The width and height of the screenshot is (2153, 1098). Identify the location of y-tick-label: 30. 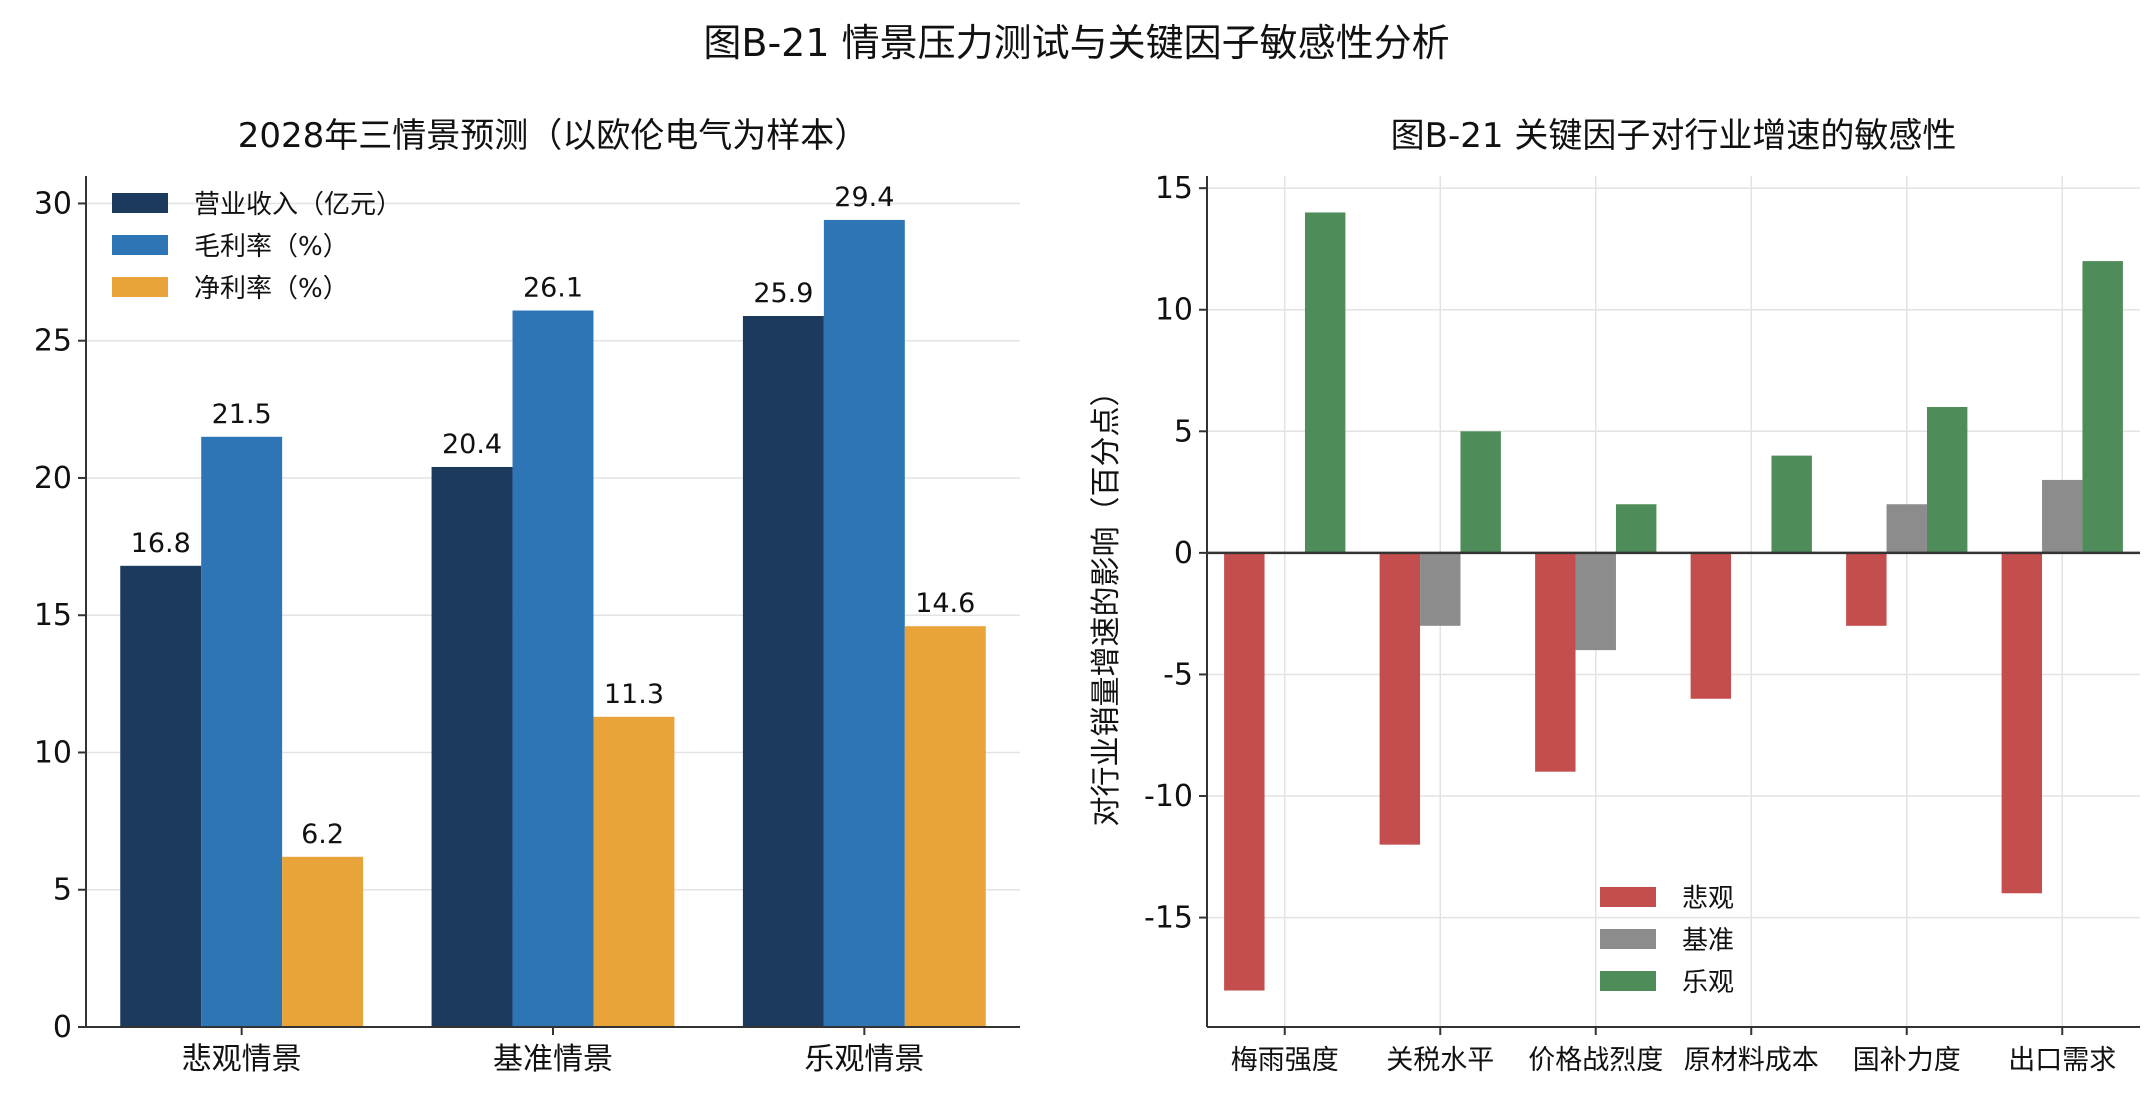
(53, 203).